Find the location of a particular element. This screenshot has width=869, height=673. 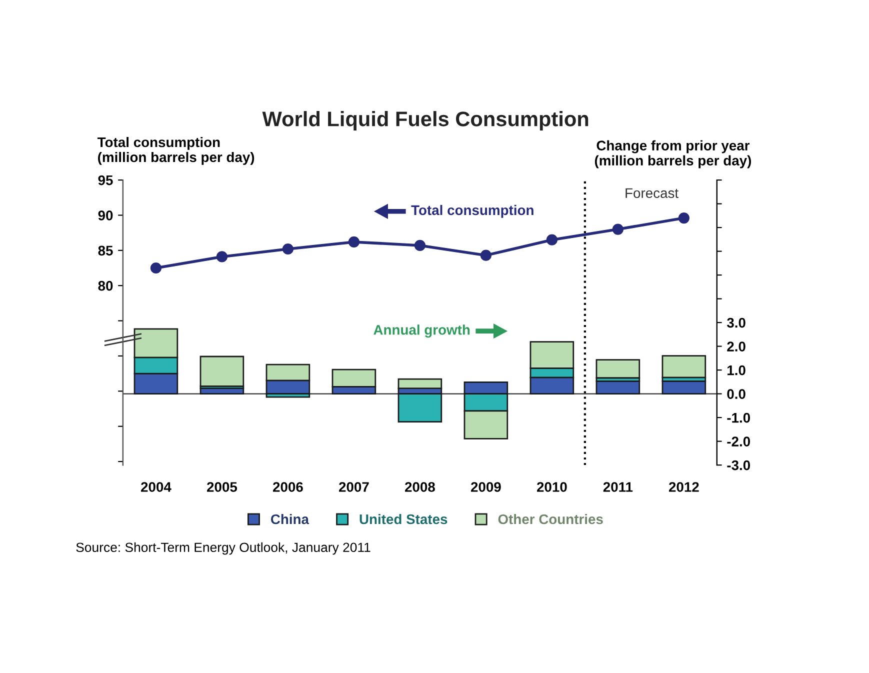

y-tick-label: 95 is located at coordinates (105, 180).